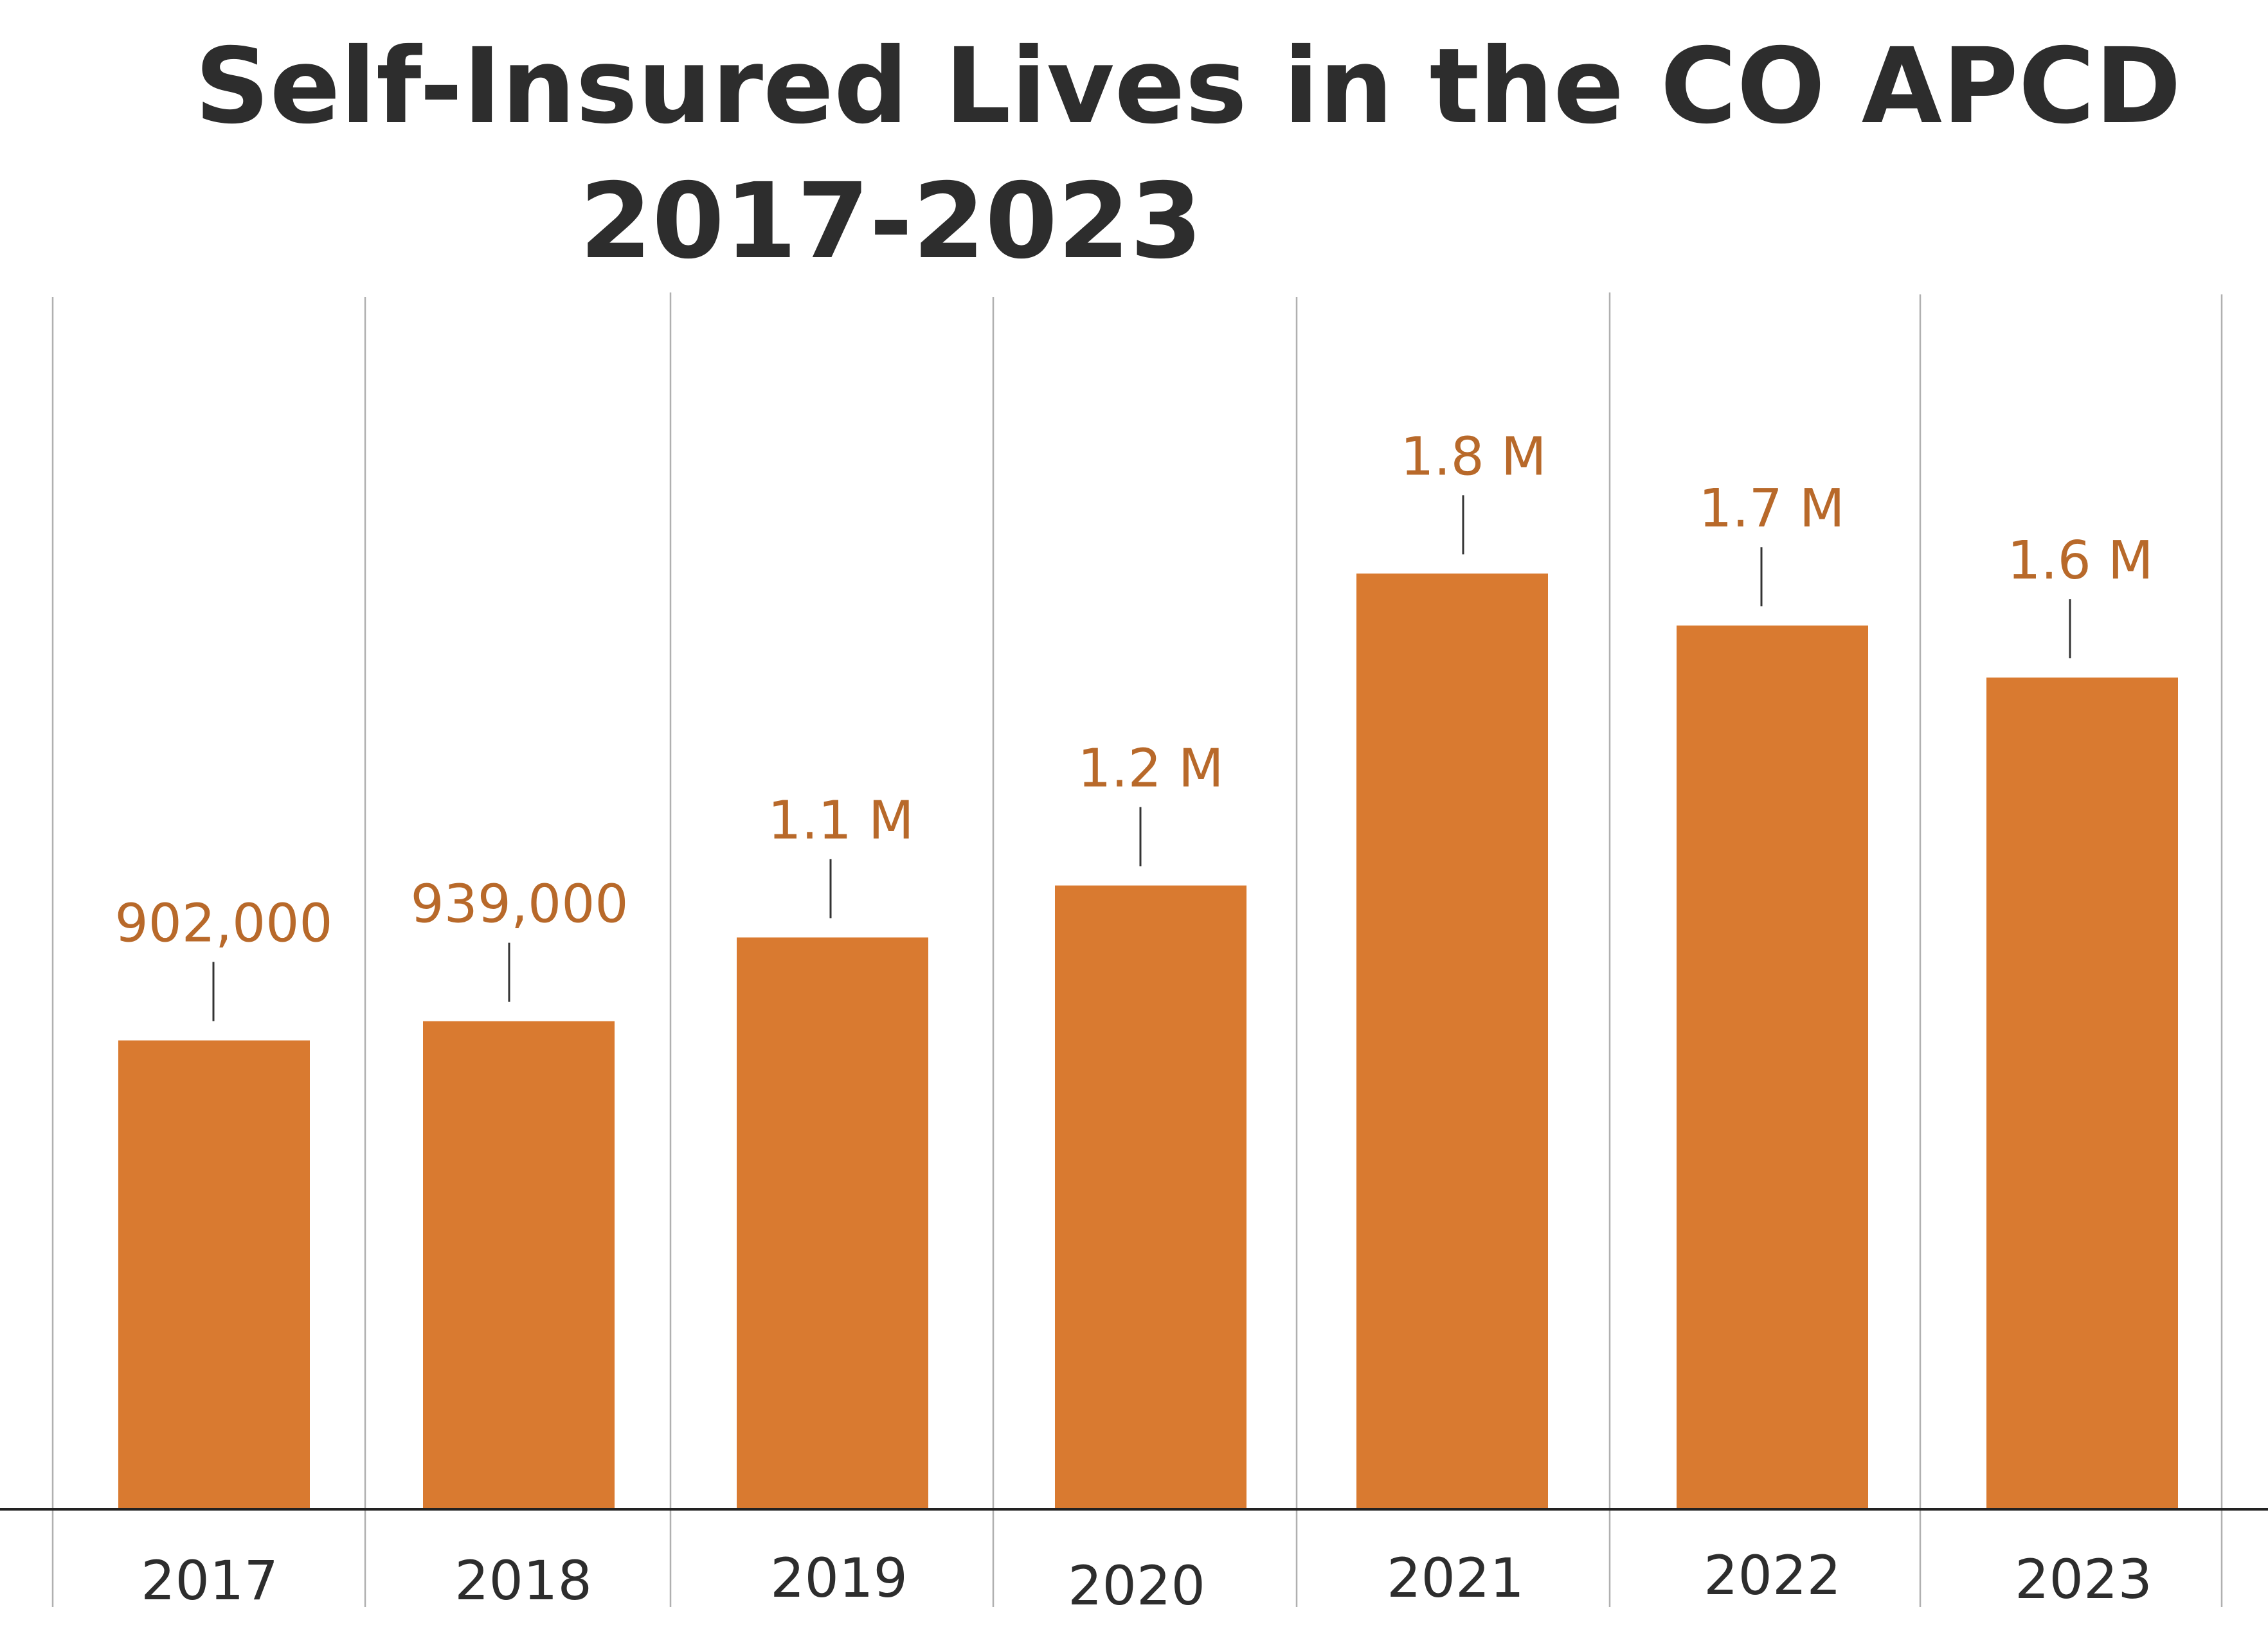  I want to click on x-tick-label: 2017, so click(210, 1580).